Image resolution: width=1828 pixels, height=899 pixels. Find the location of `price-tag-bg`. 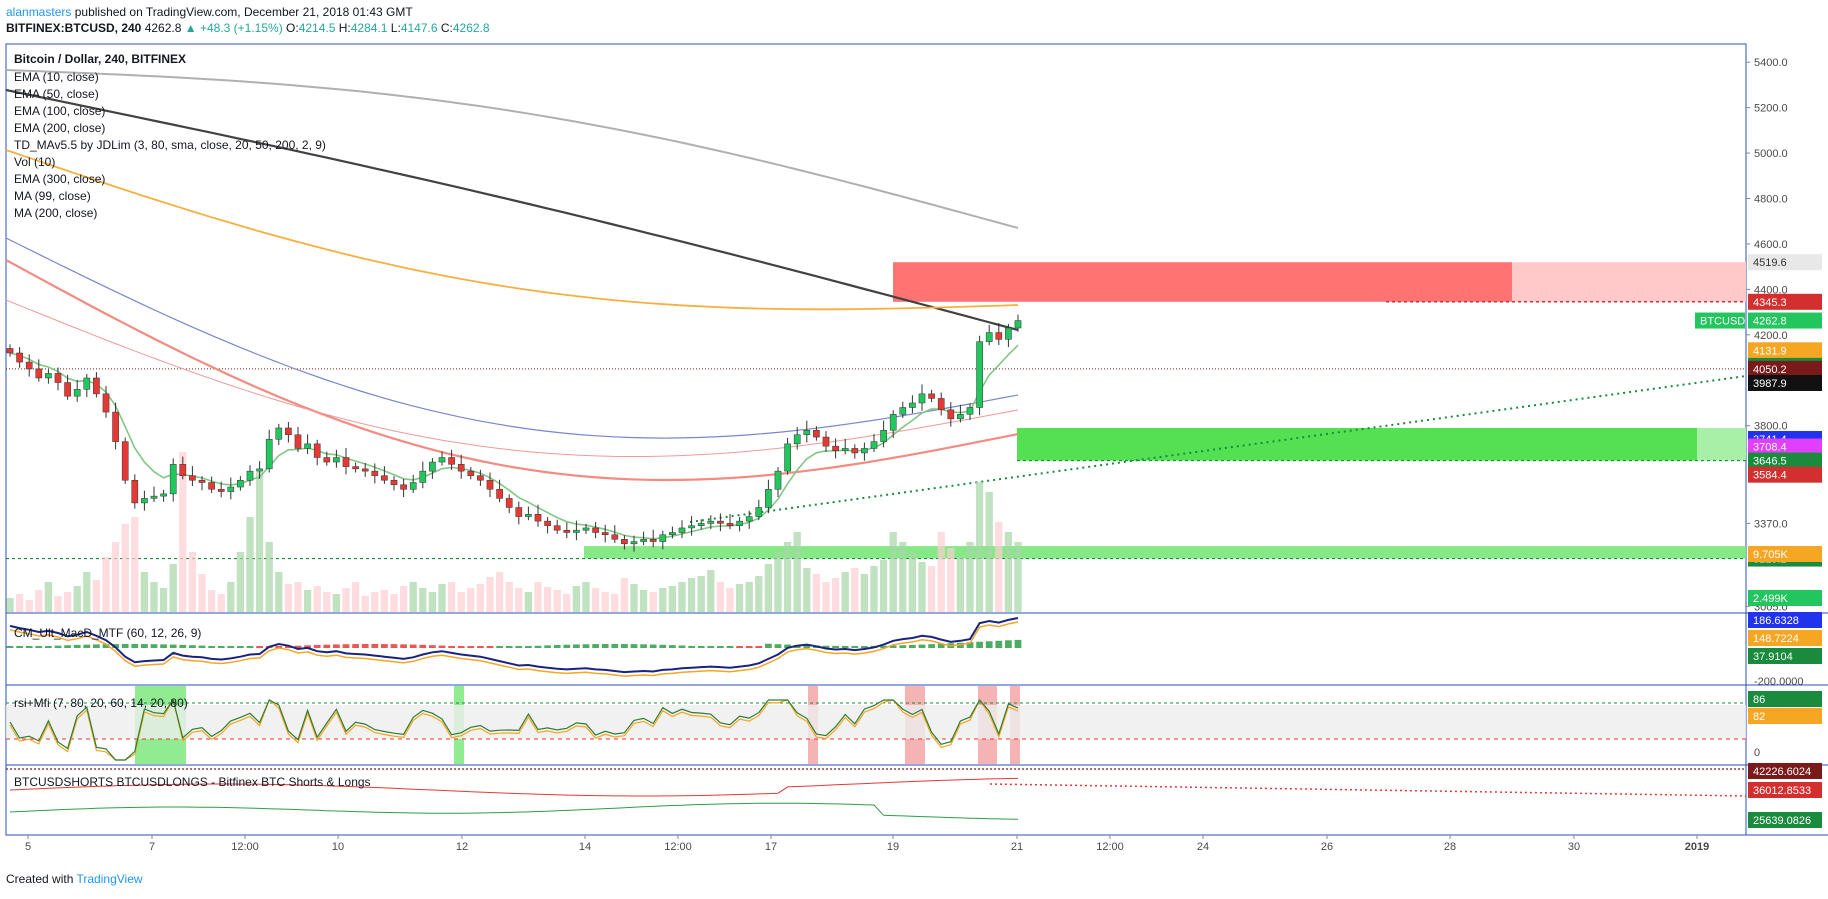

price-tag-bg is located at coordinates (1785, 262).